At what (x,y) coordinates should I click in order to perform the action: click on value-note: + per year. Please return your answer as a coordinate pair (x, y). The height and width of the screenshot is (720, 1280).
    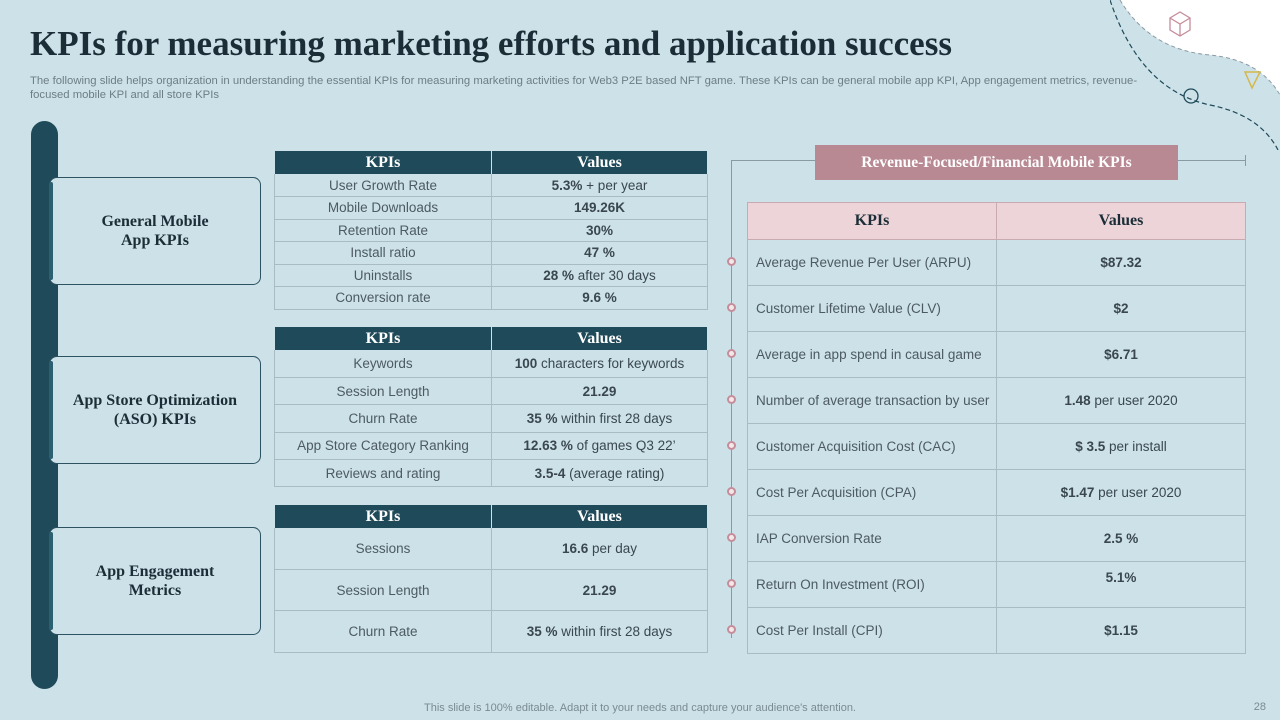
    Looking at the image, I should click on (615, 185).